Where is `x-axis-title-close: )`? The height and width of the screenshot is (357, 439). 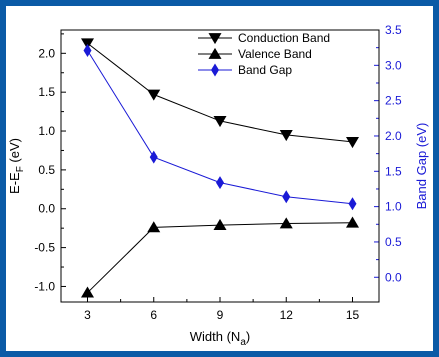 x-axis-title-close: ) is located at coordinates (248, 336).